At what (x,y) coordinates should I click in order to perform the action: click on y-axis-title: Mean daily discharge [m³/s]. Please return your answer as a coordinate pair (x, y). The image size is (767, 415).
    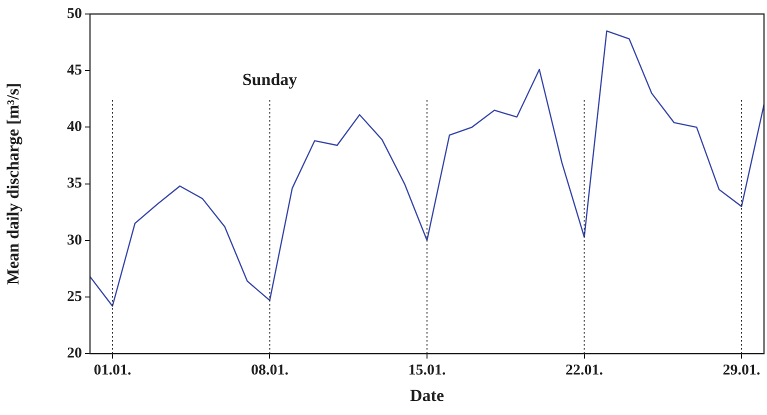
    Looking at the image, I should click on (13, 183).